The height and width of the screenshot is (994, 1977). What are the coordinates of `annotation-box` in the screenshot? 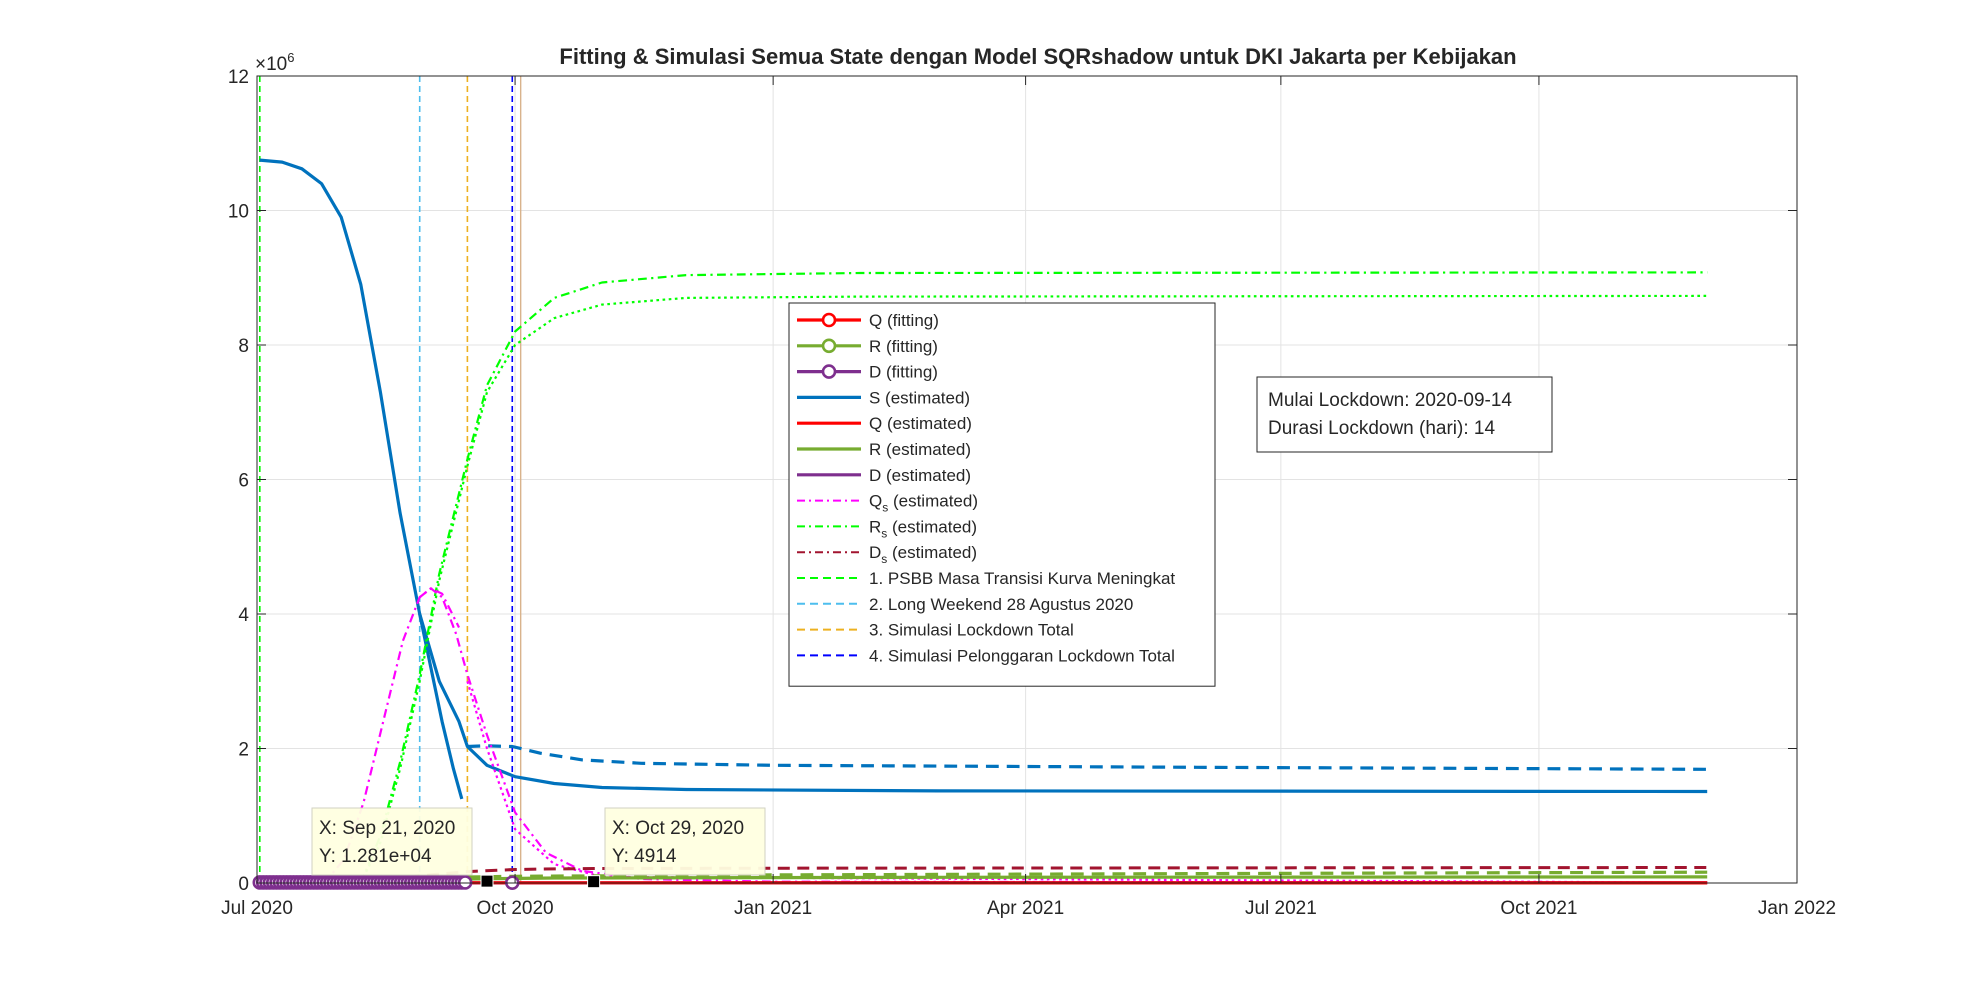 It's located at (1404, 414).